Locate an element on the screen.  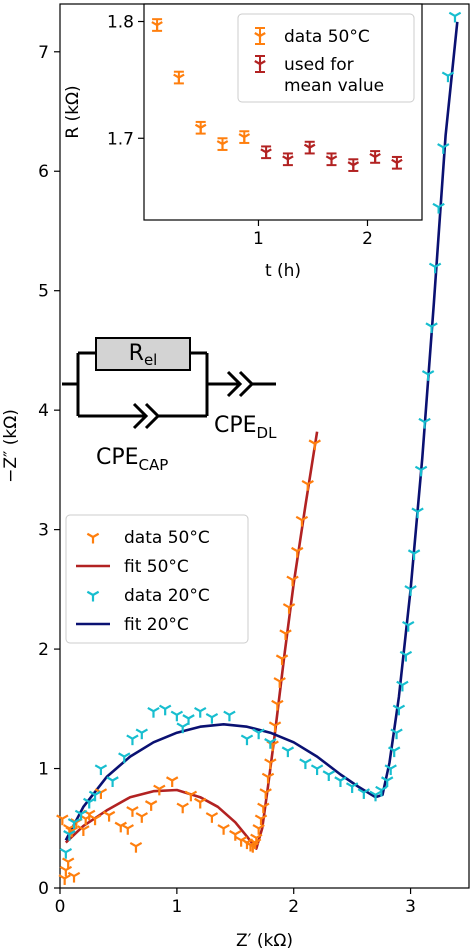
main-y-tick-label: 1 is located at coordinates (43, 770).